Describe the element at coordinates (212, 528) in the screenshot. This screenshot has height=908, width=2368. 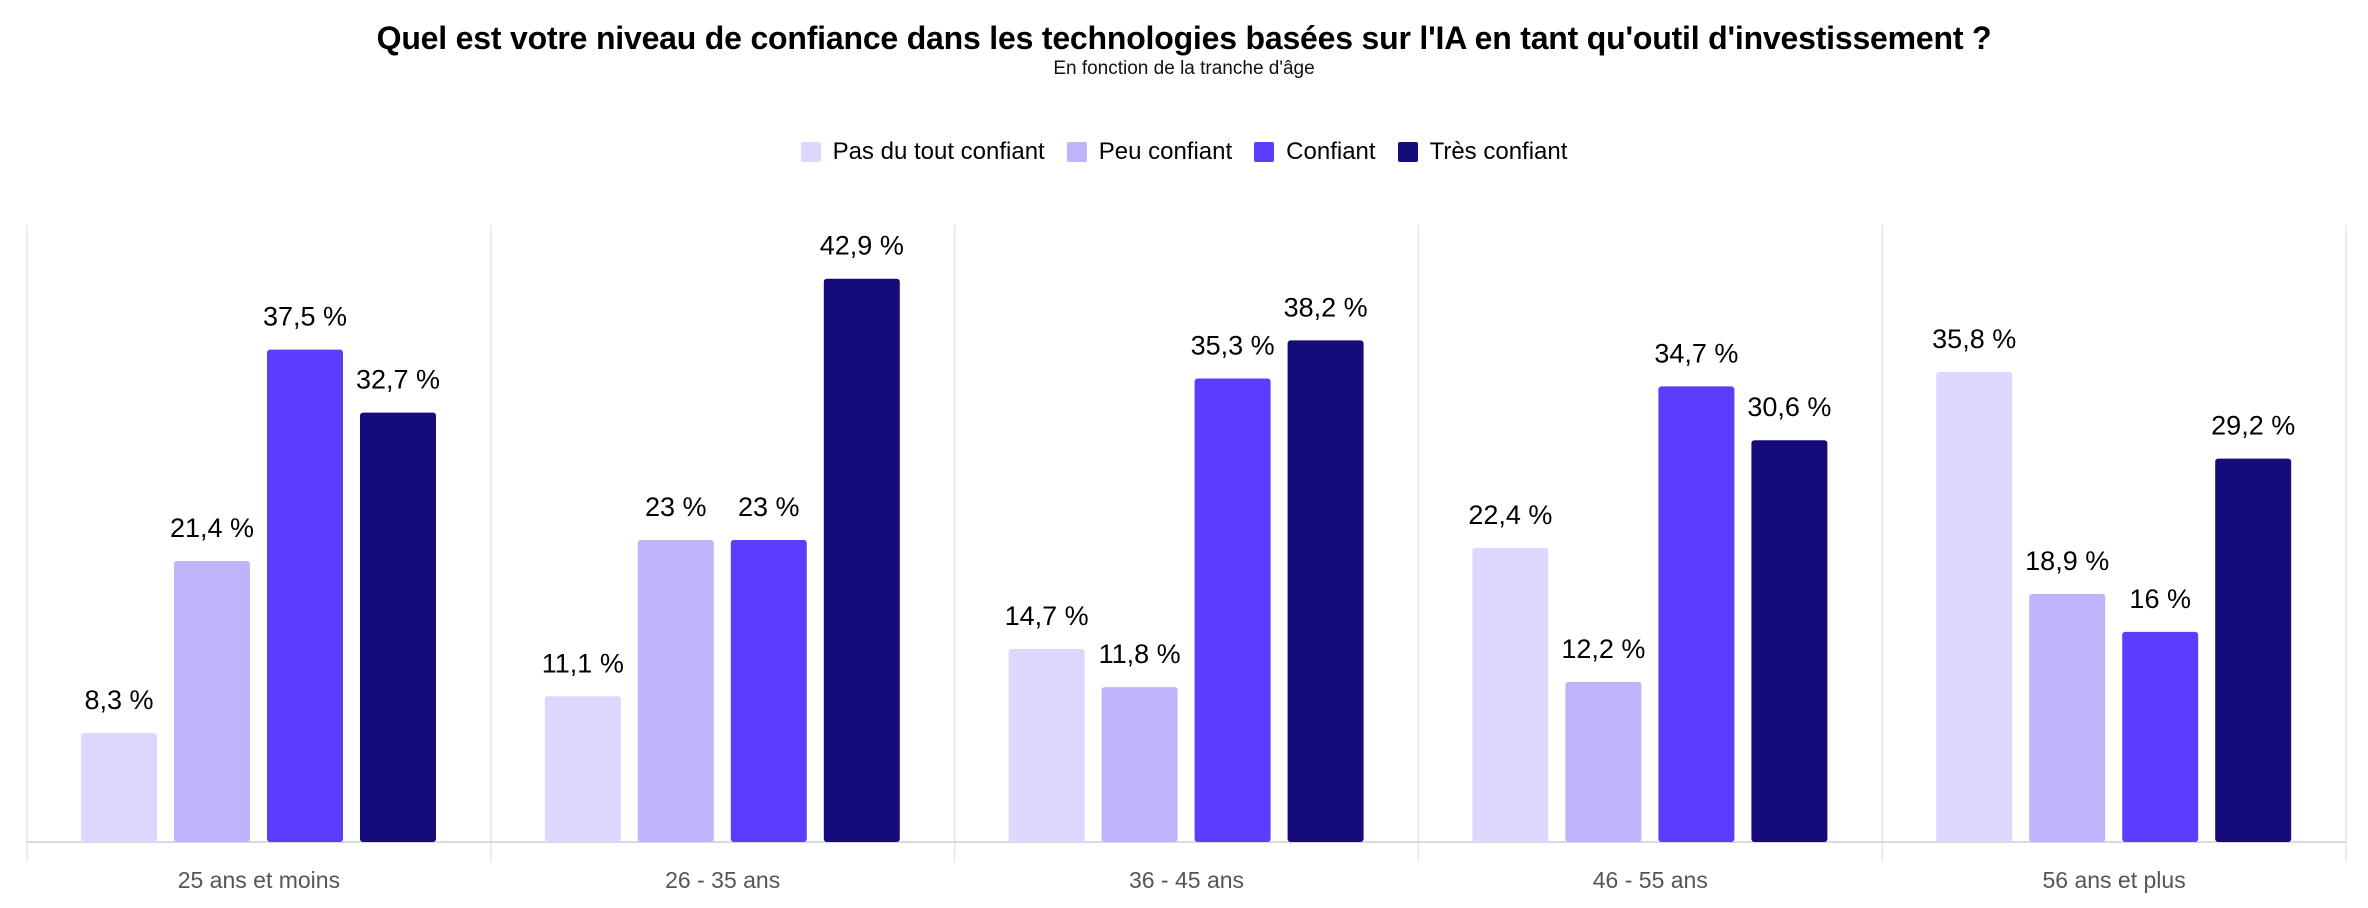
I see `data-label: 21,4 %` at that location.